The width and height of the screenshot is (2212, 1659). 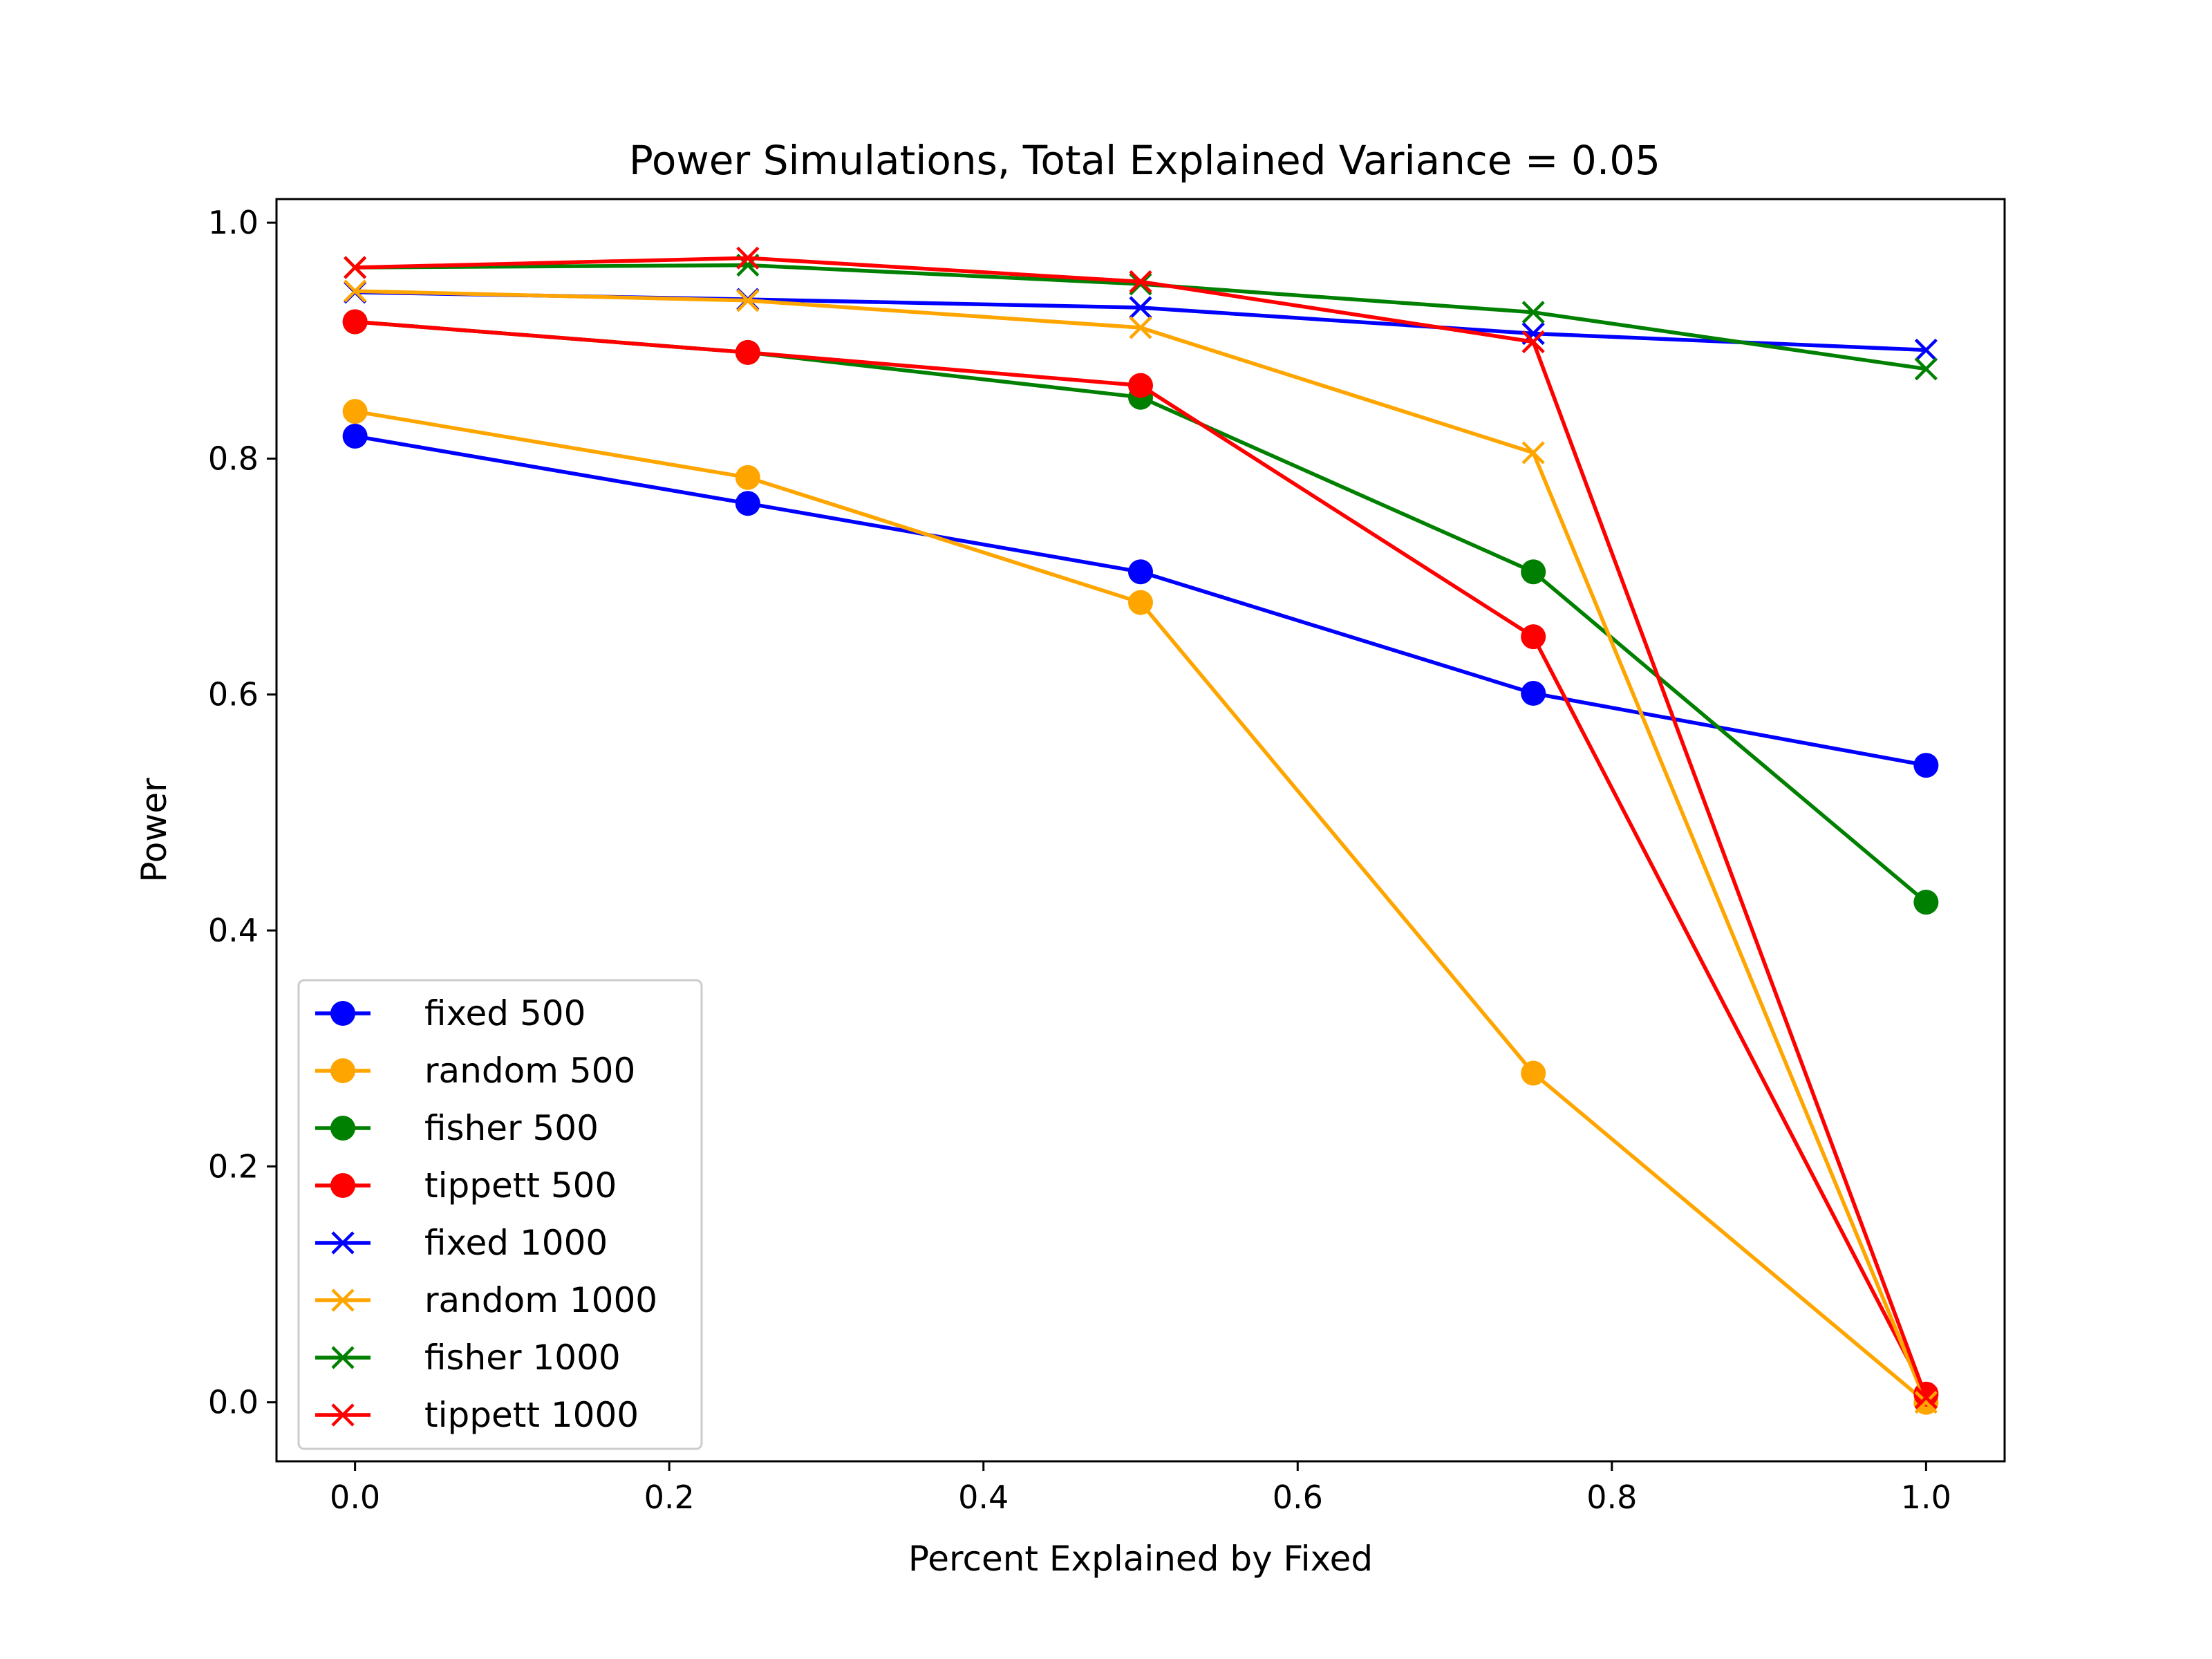 I want to click on legend-item: fixed 500, so click(x=450, y=1013).